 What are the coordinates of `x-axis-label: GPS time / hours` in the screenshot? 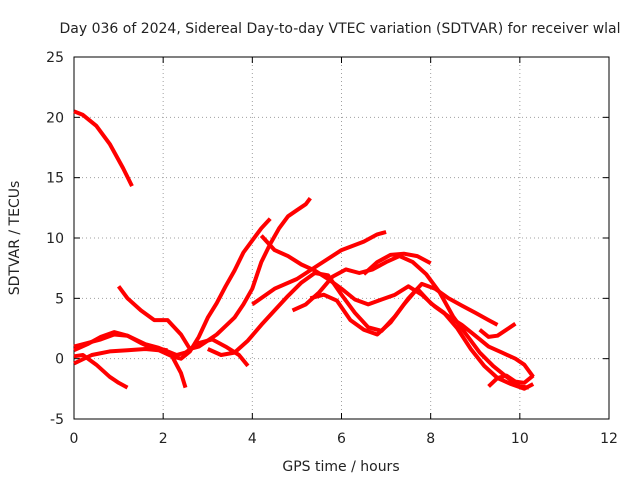 It's located at (340, 467).